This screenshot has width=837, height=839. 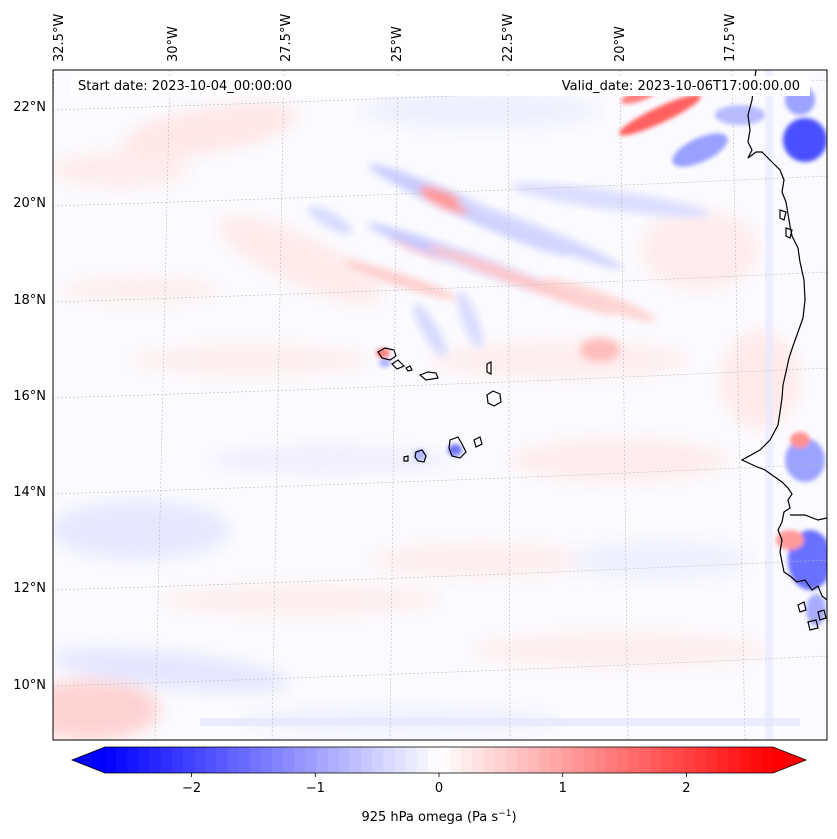 What do you see at coordinates (439, 788) in the screenshot?
I see `colorbar-tick-label: 0` at bounding box center [439, 788].